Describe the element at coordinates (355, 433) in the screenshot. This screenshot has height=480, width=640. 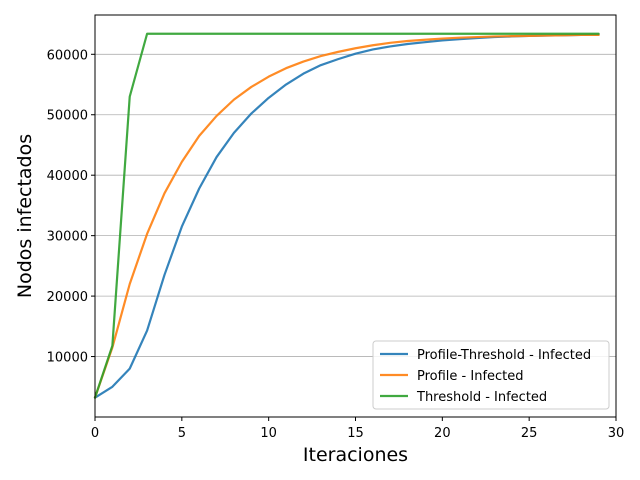
I see `x-tick-label: 15` at that location.